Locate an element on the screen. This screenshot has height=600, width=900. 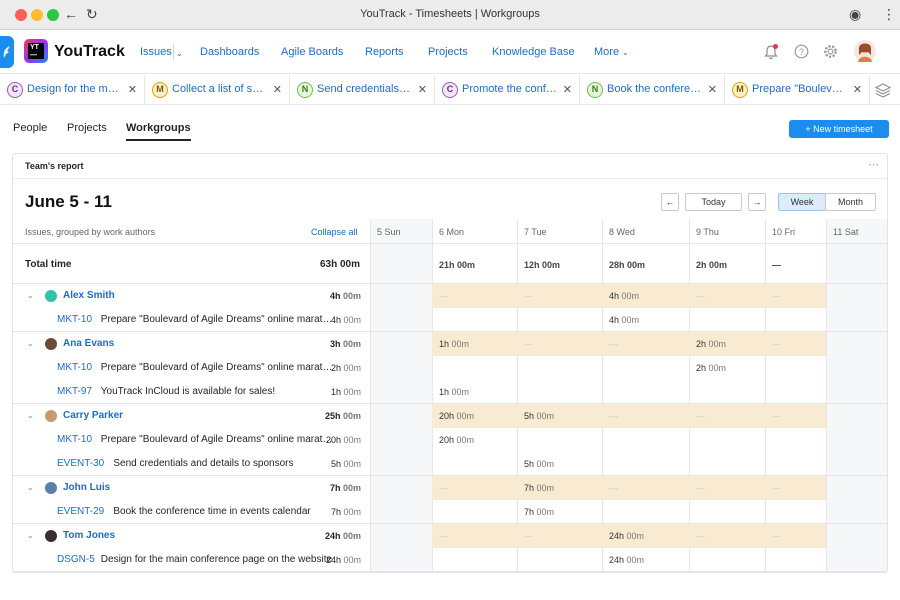
today-button: Today is located at coordinates (713, 202).